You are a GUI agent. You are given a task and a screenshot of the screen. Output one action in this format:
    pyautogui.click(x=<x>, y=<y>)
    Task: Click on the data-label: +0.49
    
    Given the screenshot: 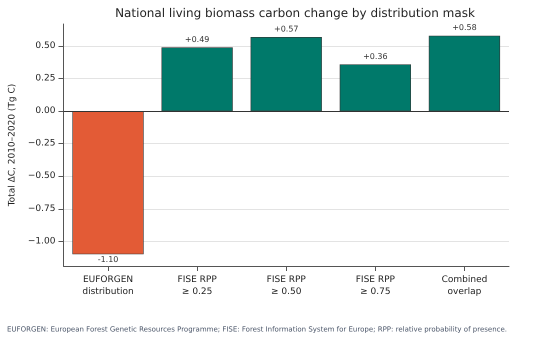 What is the action you would take?
    pyautogui.click(x=197, y=39)
    